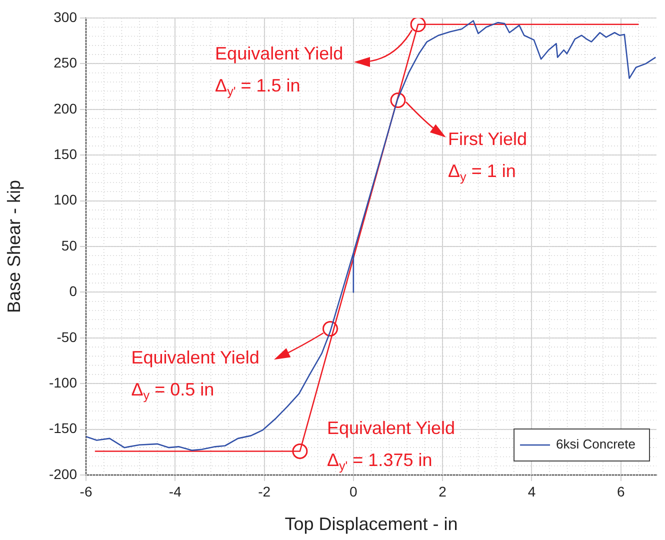 The height and width of the screenshot is (540, 665). Describe the element at coordinates (66, 200) in the screenshot. I see `y-tick-label: 100` at that location.